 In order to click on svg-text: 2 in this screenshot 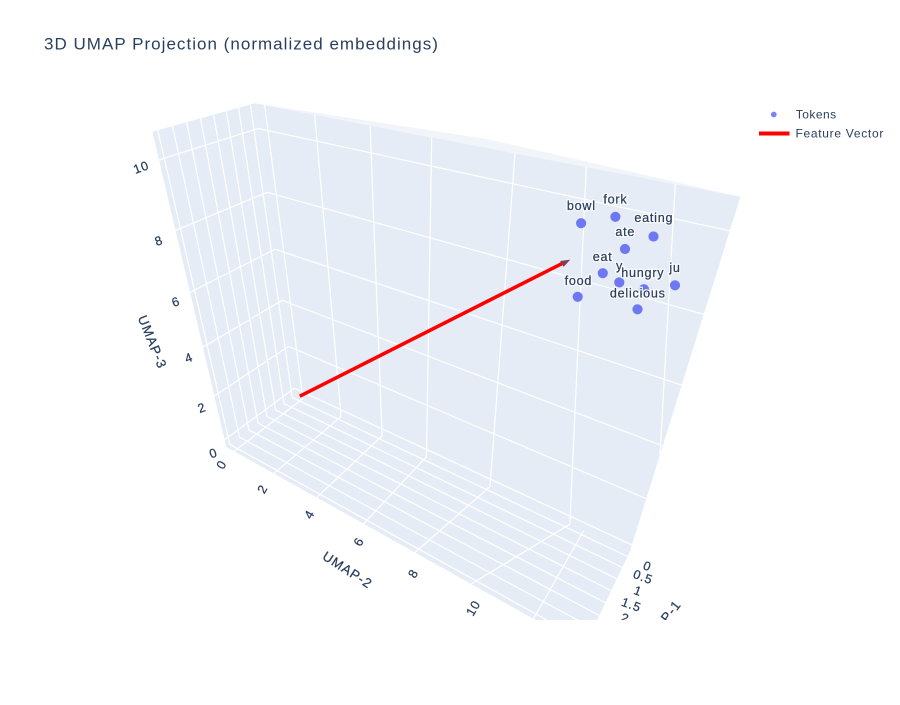, I will do `click(625, 619)`.